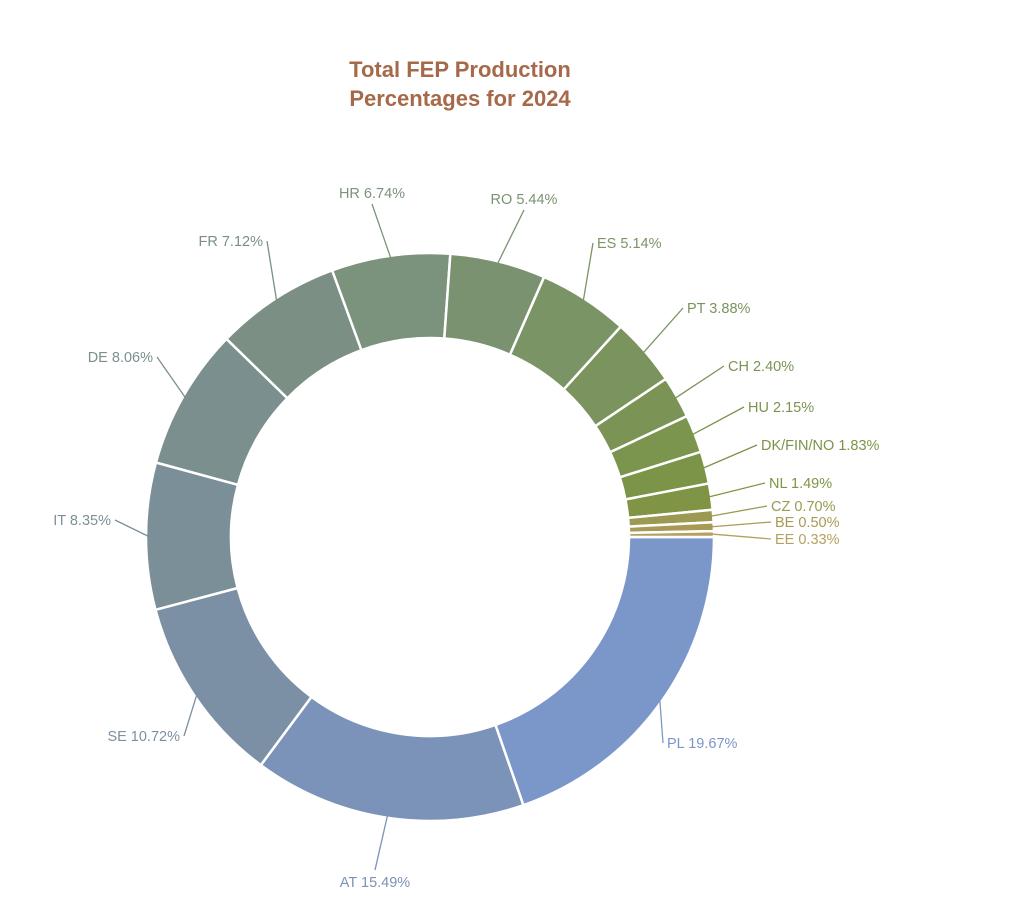 The height and width of the screenshot is (913, 1024). I want to click on data-label-de: DE 8.06%, so click(120, 358).